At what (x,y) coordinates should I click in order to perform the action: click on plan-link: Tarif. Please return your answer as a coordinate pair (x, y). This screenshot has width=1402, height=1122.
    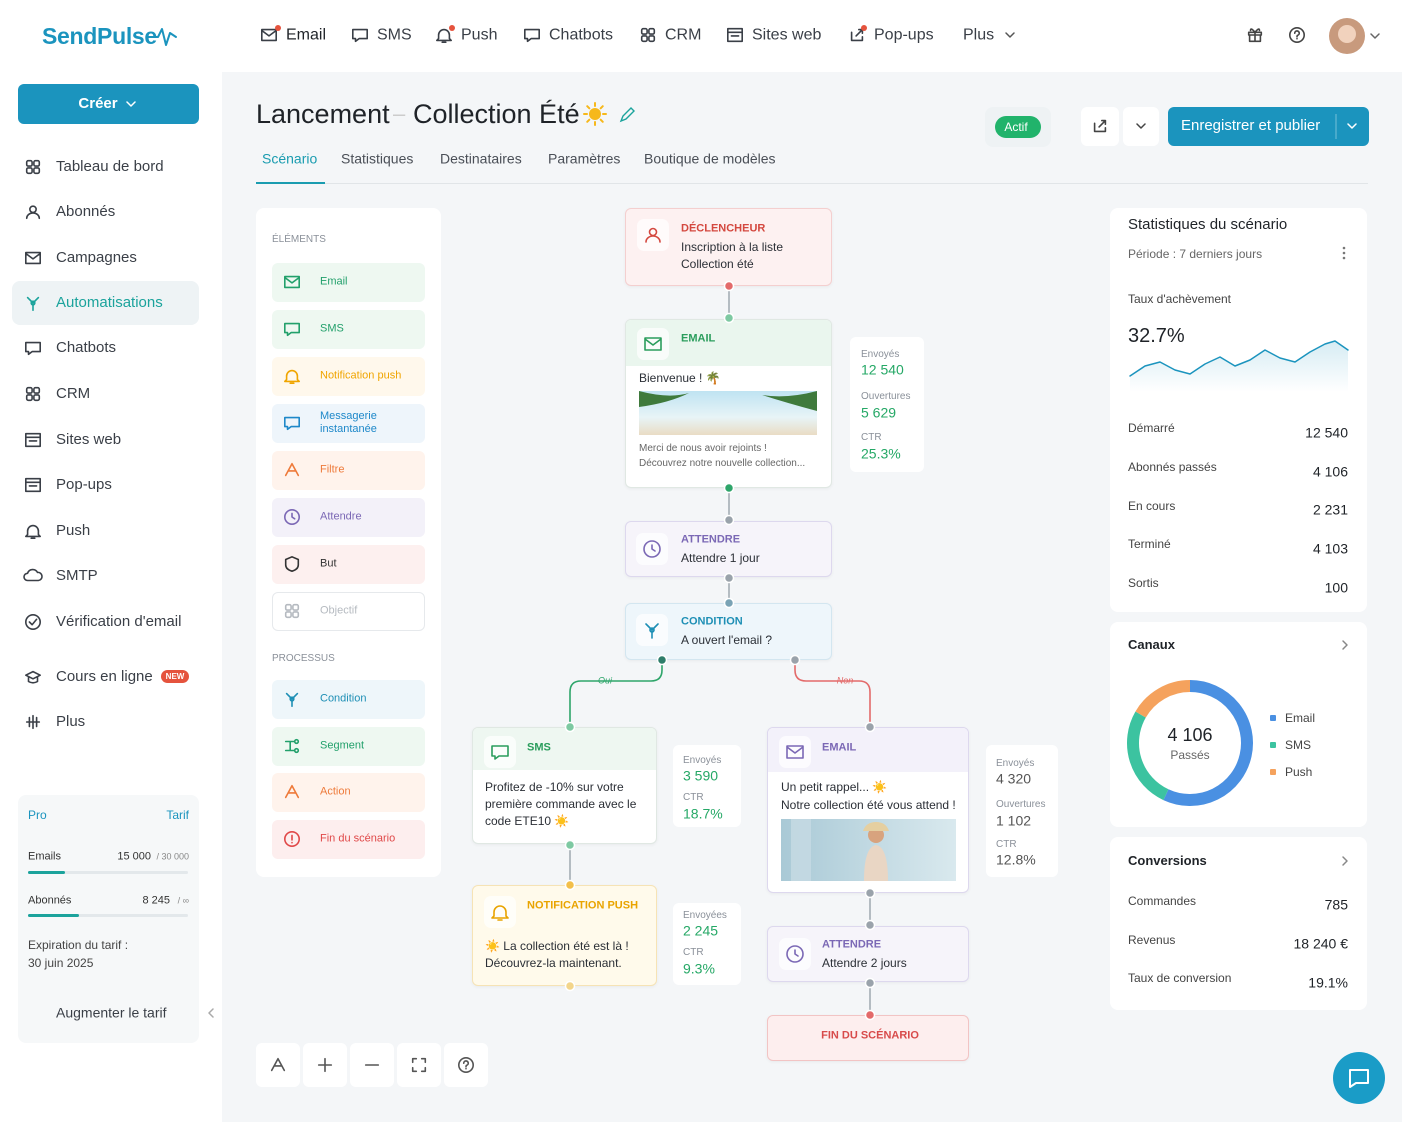
    Looking at the image, I should click on (177, 814).